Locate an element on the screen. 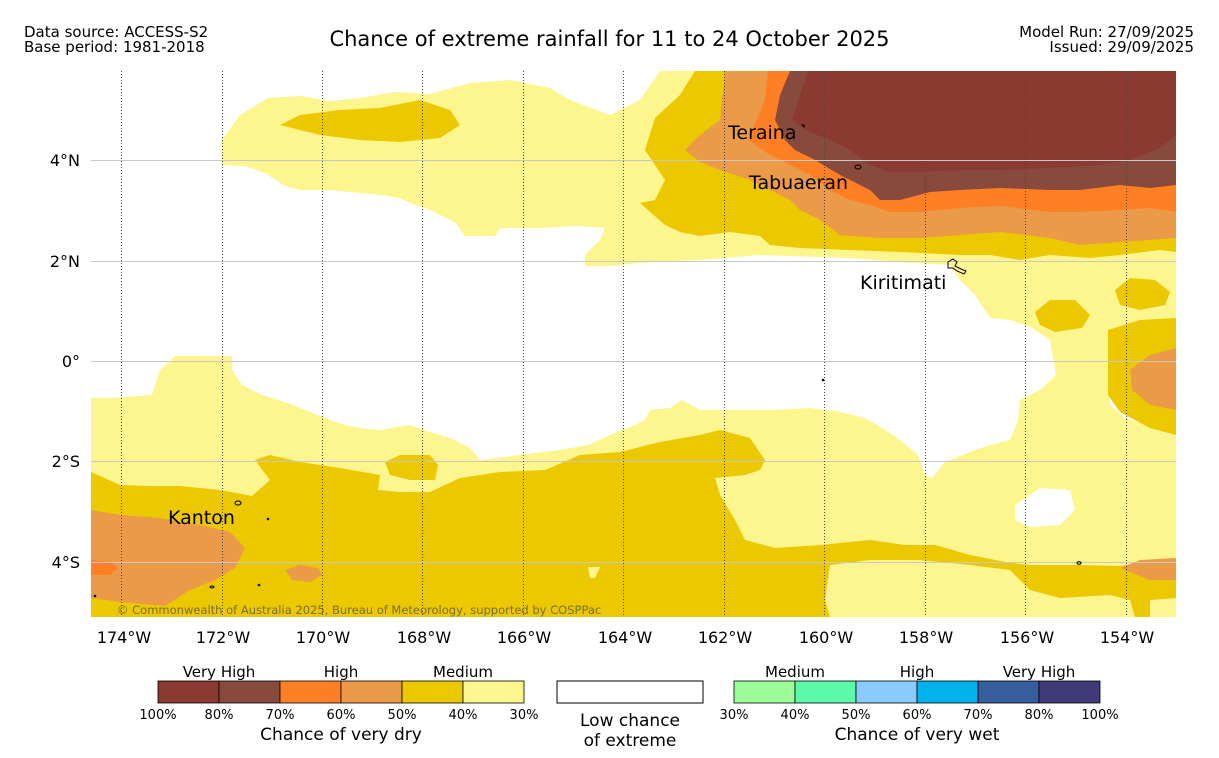  lon-label: 170°W is located at coordinates (323, 637).